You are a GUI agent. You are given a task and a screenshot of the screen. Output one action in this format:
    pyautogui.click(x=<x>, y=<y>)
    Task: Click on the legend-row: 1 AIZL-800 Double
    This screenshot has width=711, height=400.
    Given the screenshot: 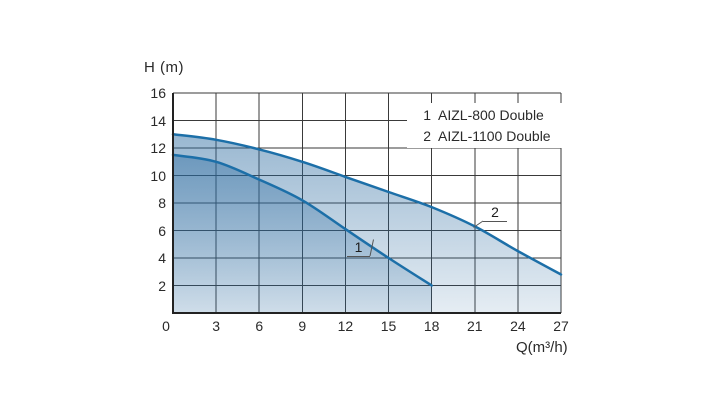 What is the action you would take?
    pyautogui.click(x=487, y=115)
    